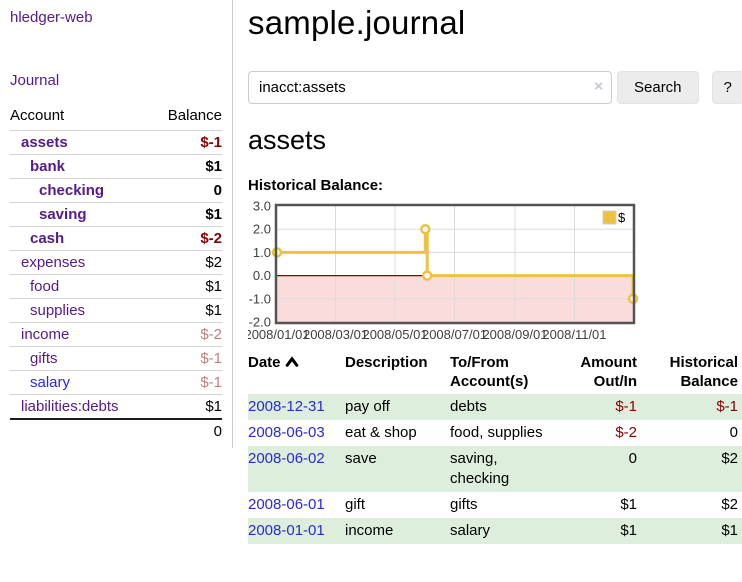  I want to click on register-col-description-label: Description, so click(386, 362).